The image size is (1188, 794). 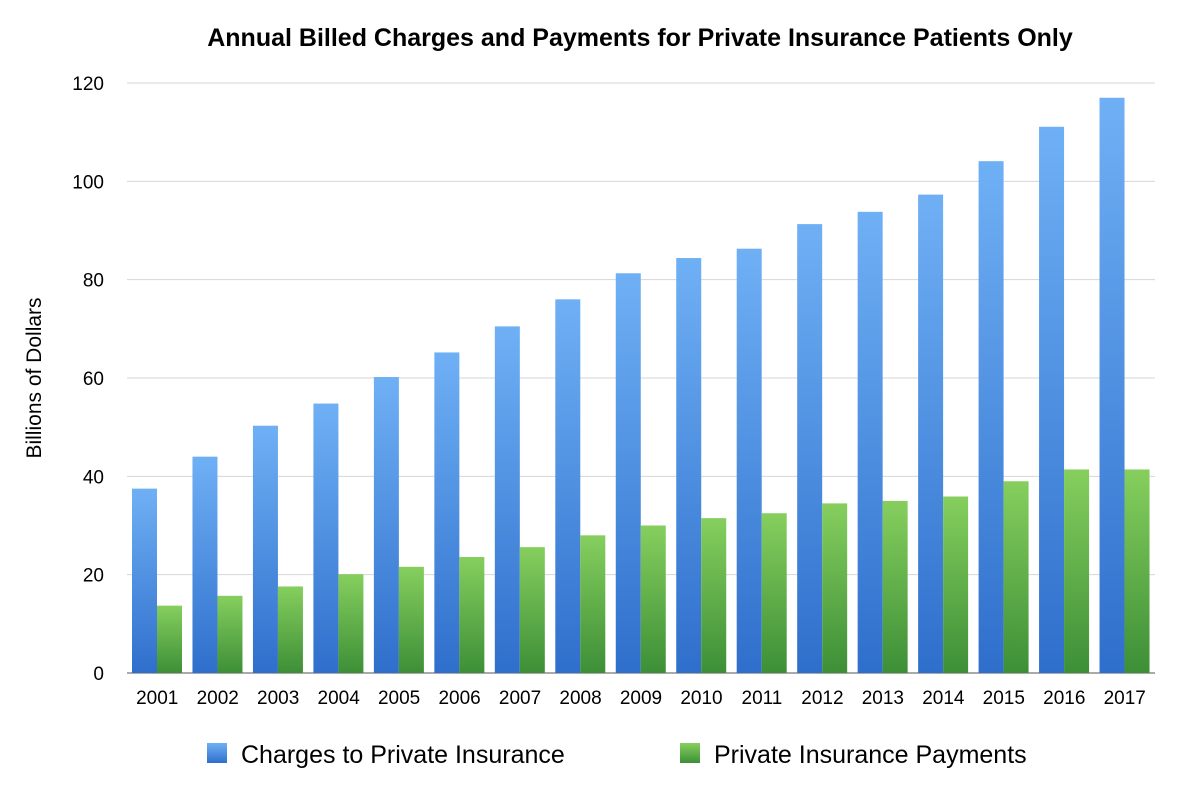 What do you see at coordinates (351, 623) in the screenshot?
I see `bar-payments-2004` at bounding box center [351, 623].